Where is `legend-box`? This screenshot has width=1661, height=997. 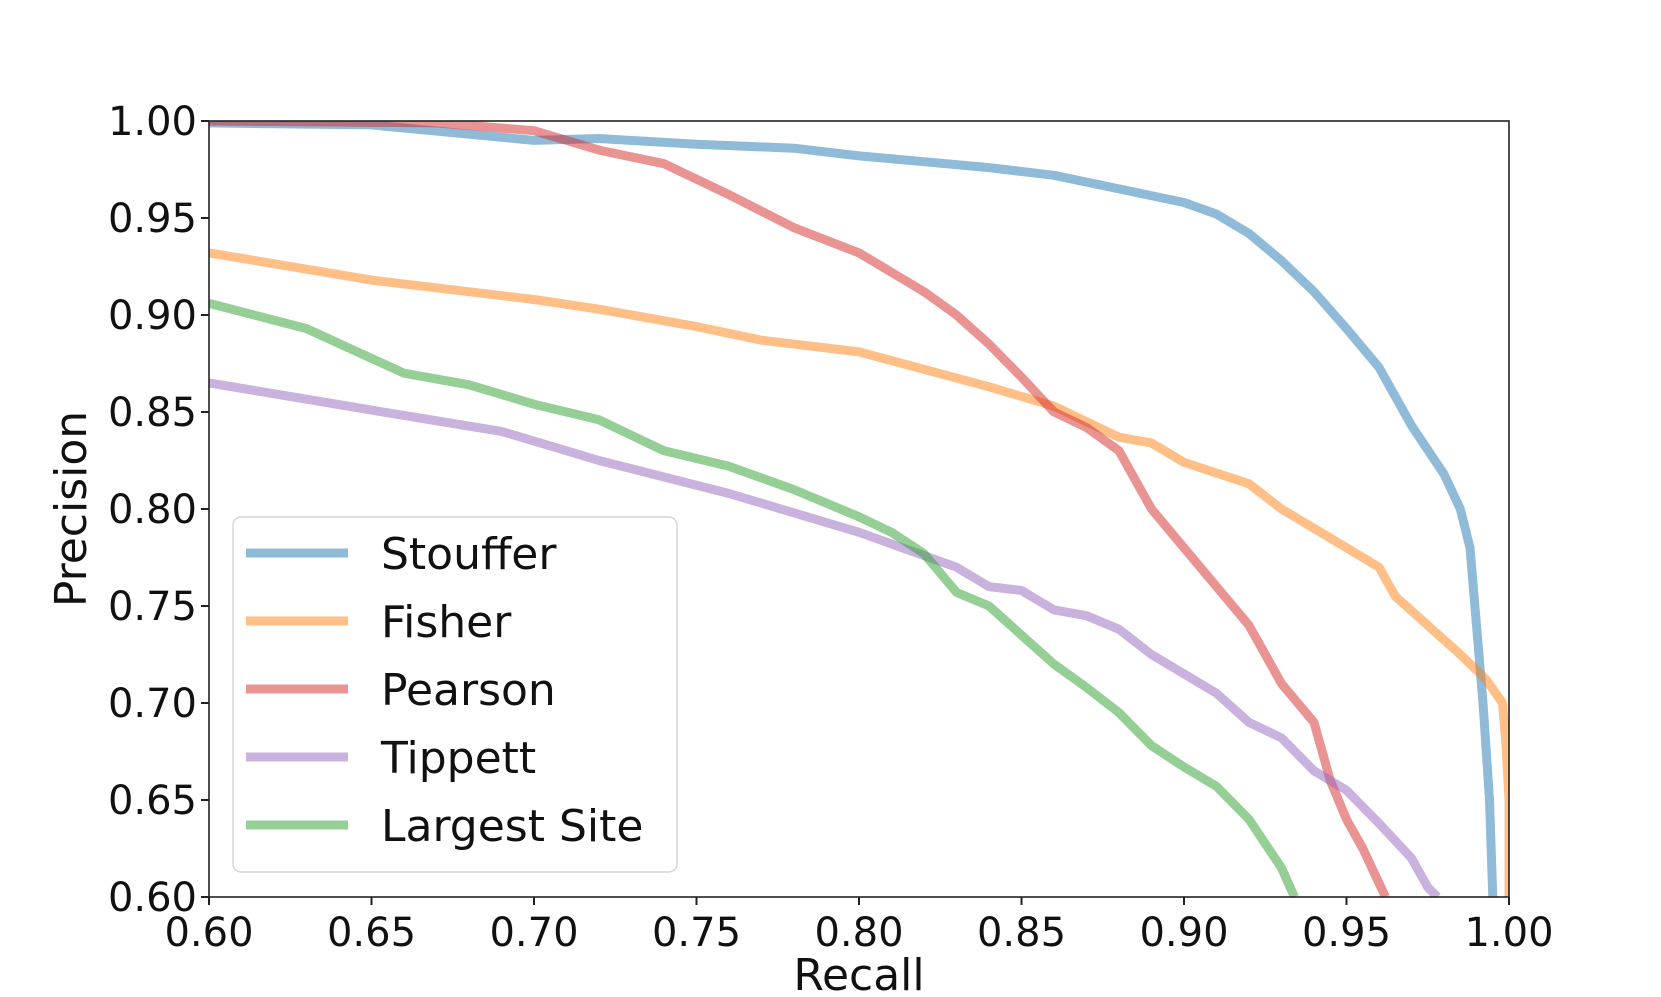 legend-box is located at coordinates (455, 694).